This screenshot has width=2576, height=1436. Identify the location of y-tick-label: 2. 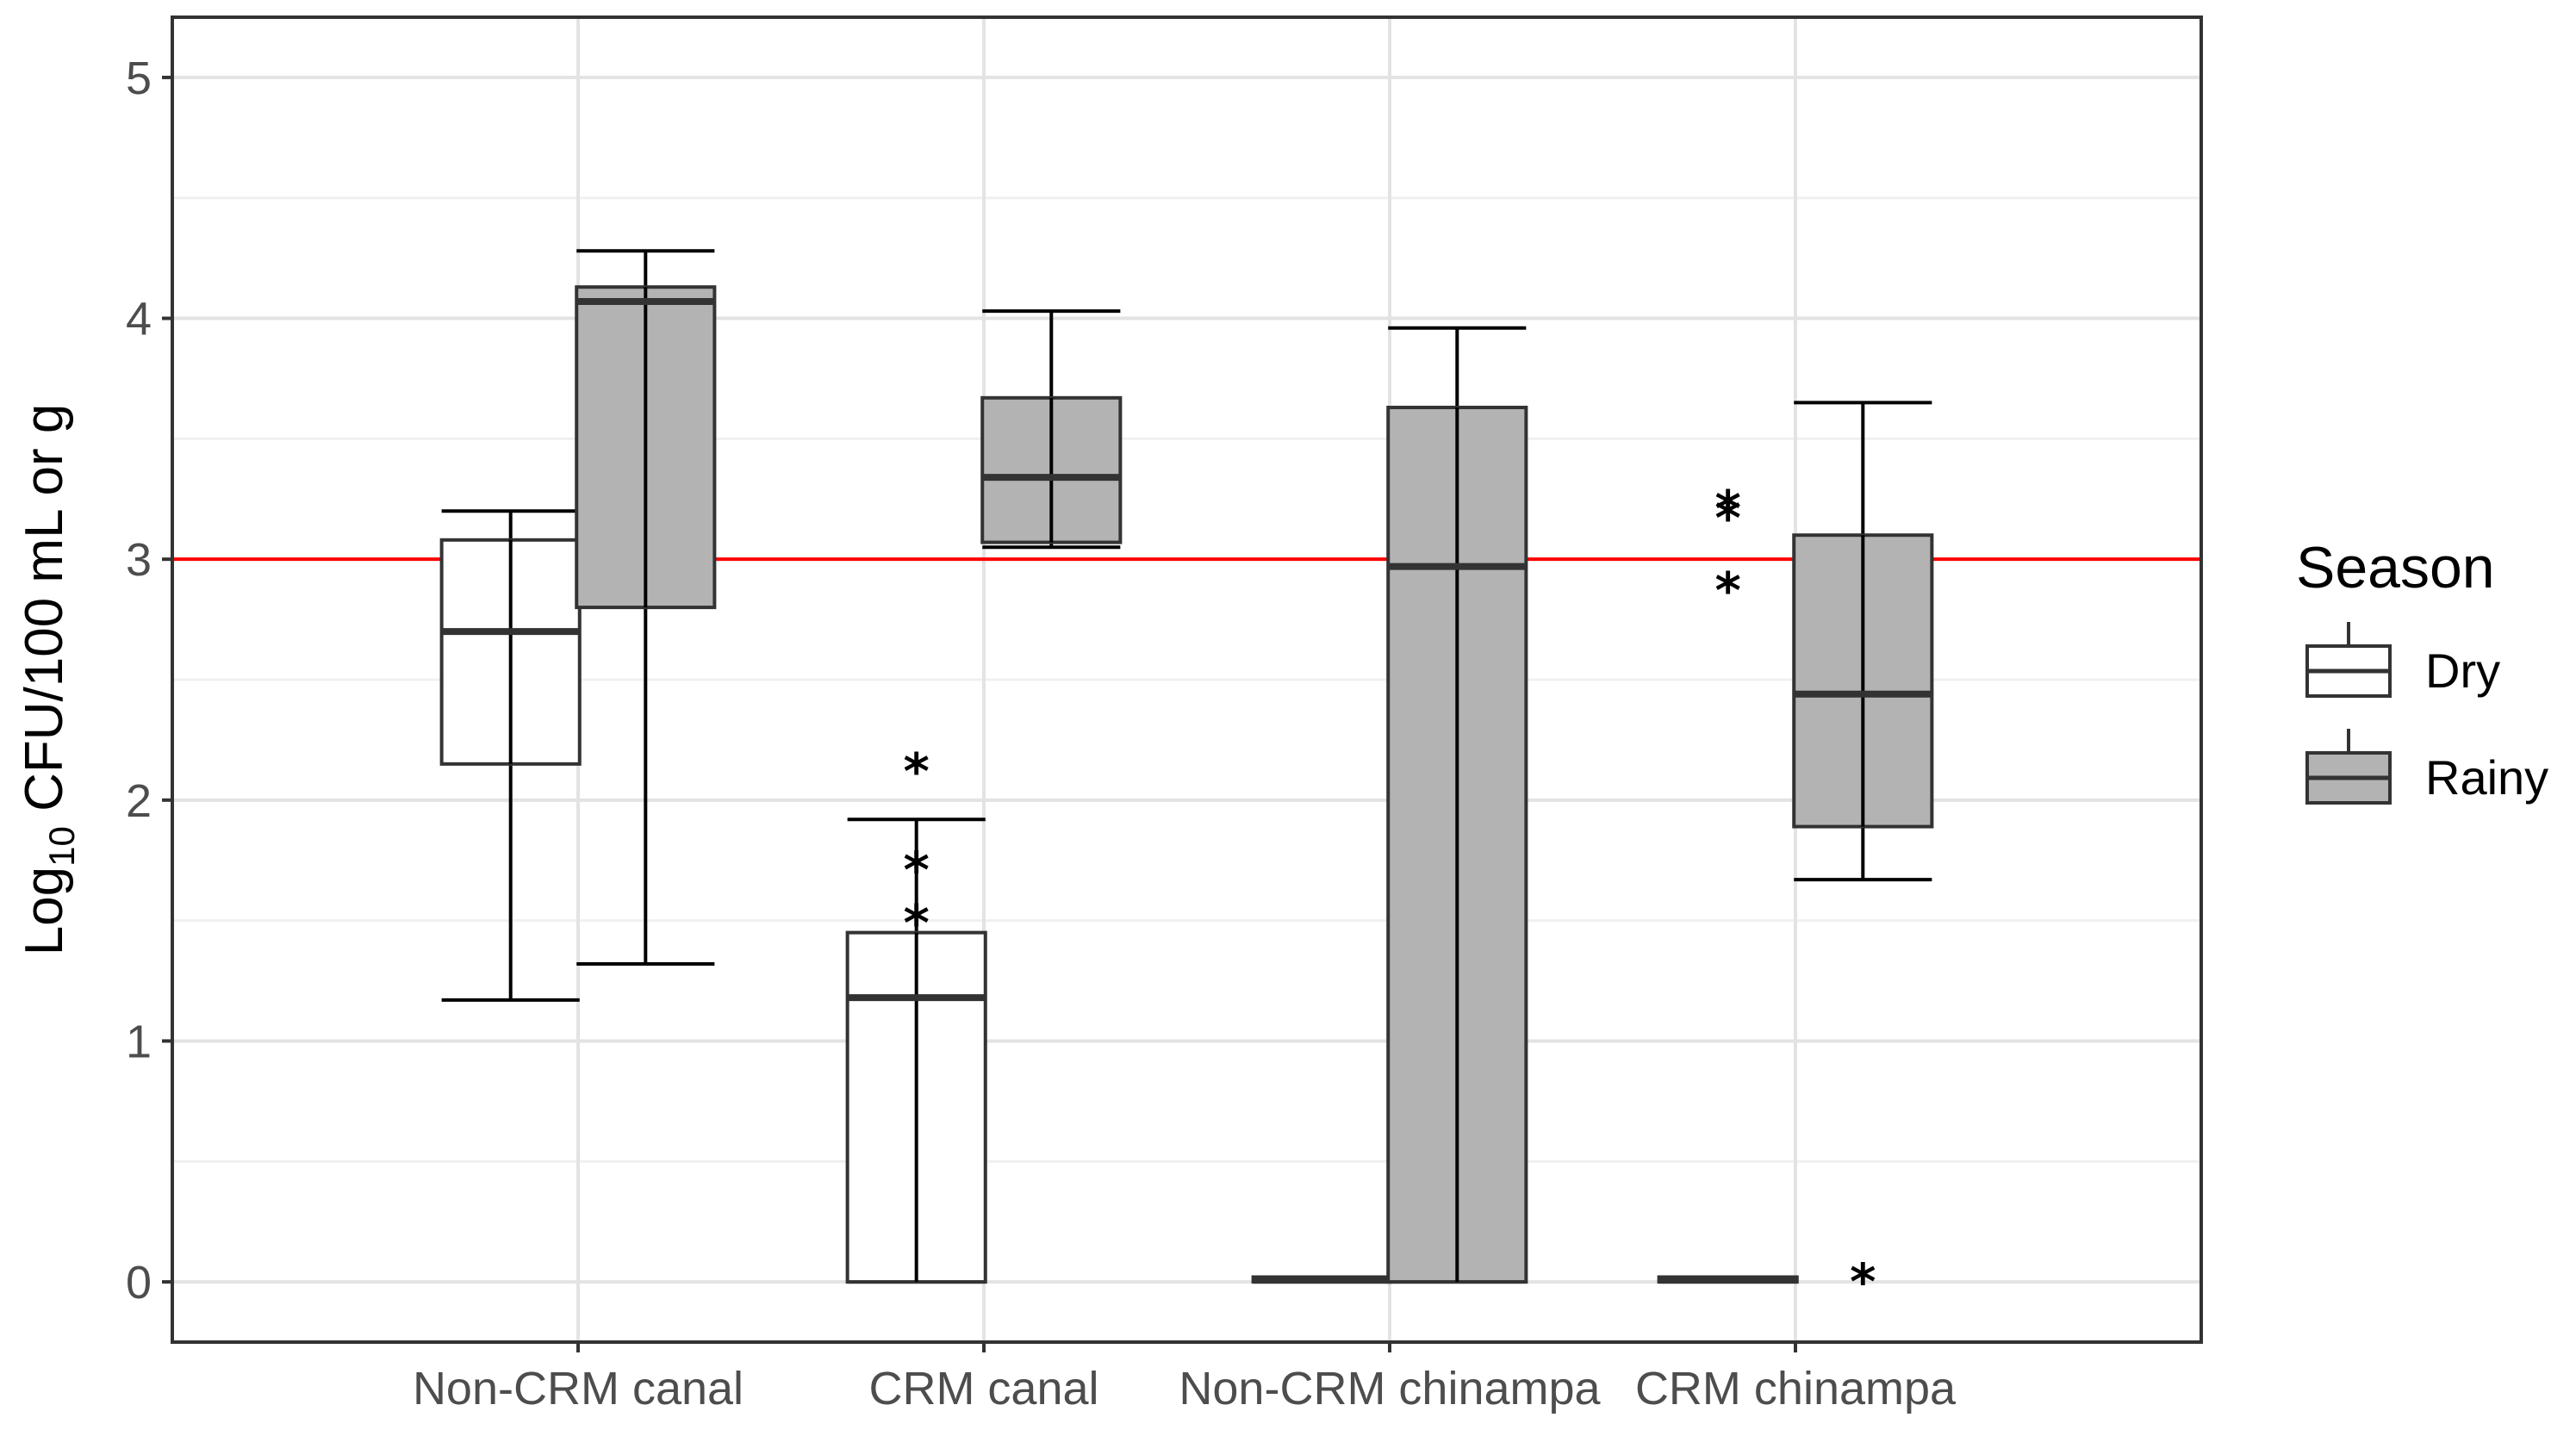
(139, 801).